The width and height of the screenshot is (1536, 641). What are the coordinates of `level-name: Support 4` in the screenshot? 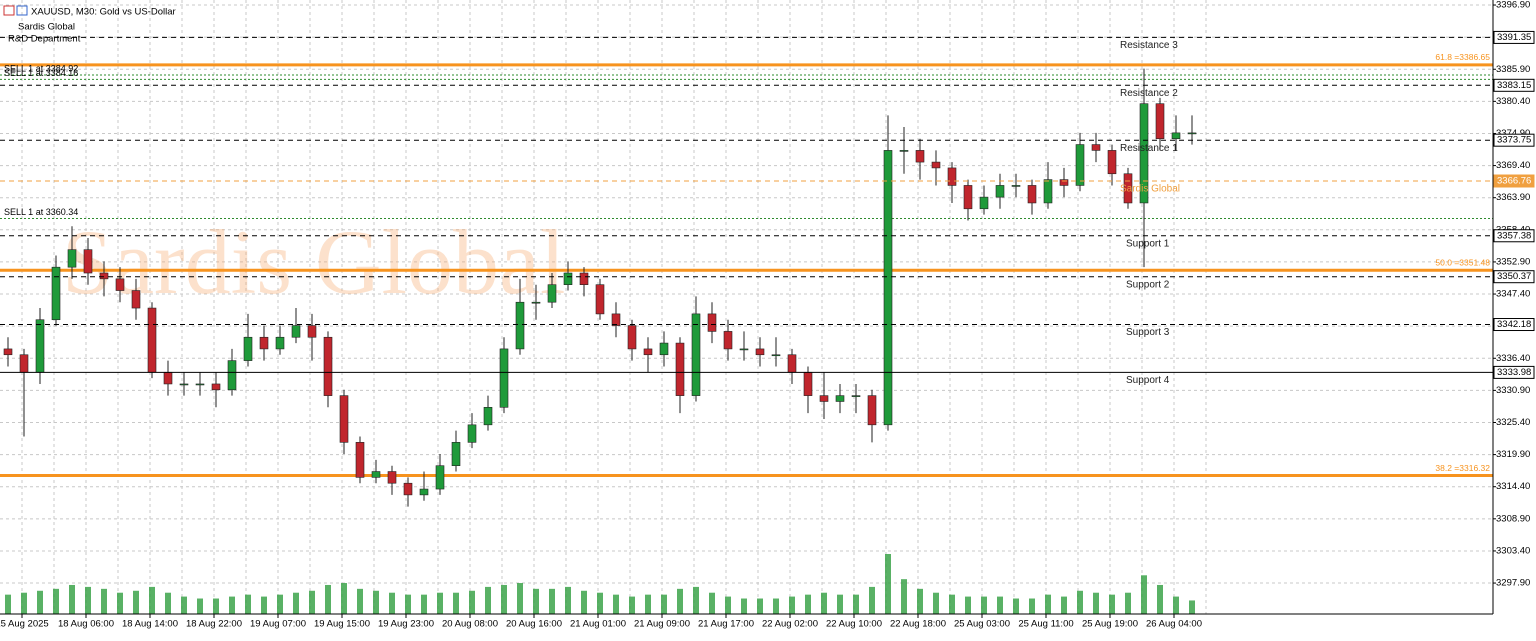 It's located at (1148, 380).